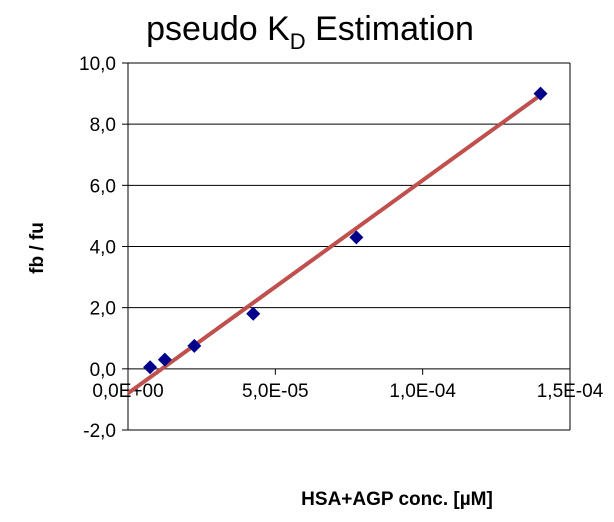 The width and height of the screenshot is (614, 522). Describe the element at coordinates (97, 64) in the screenshot. I see `y-tick-label: 10,0` at that location.